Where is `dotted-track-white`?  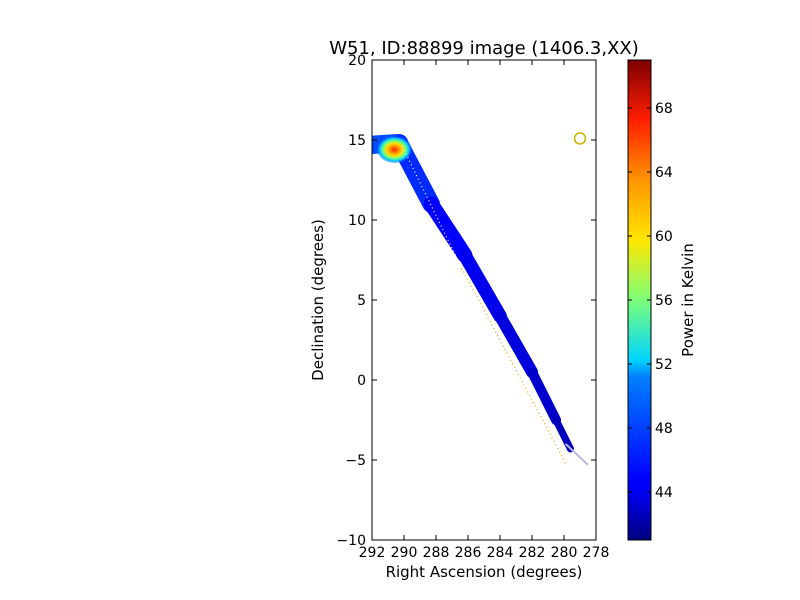
dotted-track-white is located at coordinates (432, 207).